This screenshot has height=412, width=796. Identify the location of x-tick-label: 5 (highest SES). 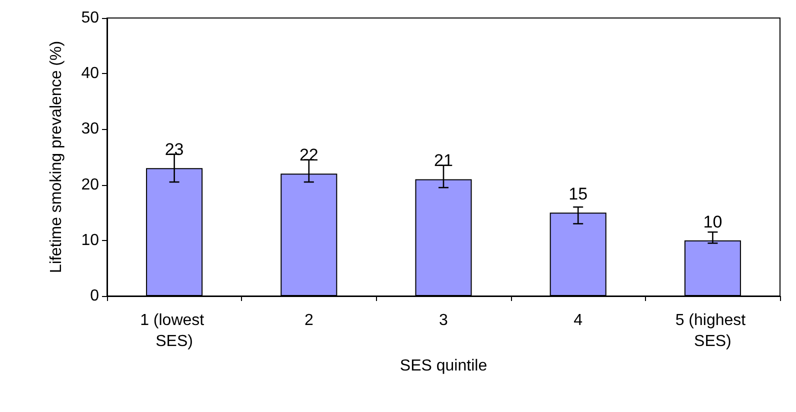
(712, 331).